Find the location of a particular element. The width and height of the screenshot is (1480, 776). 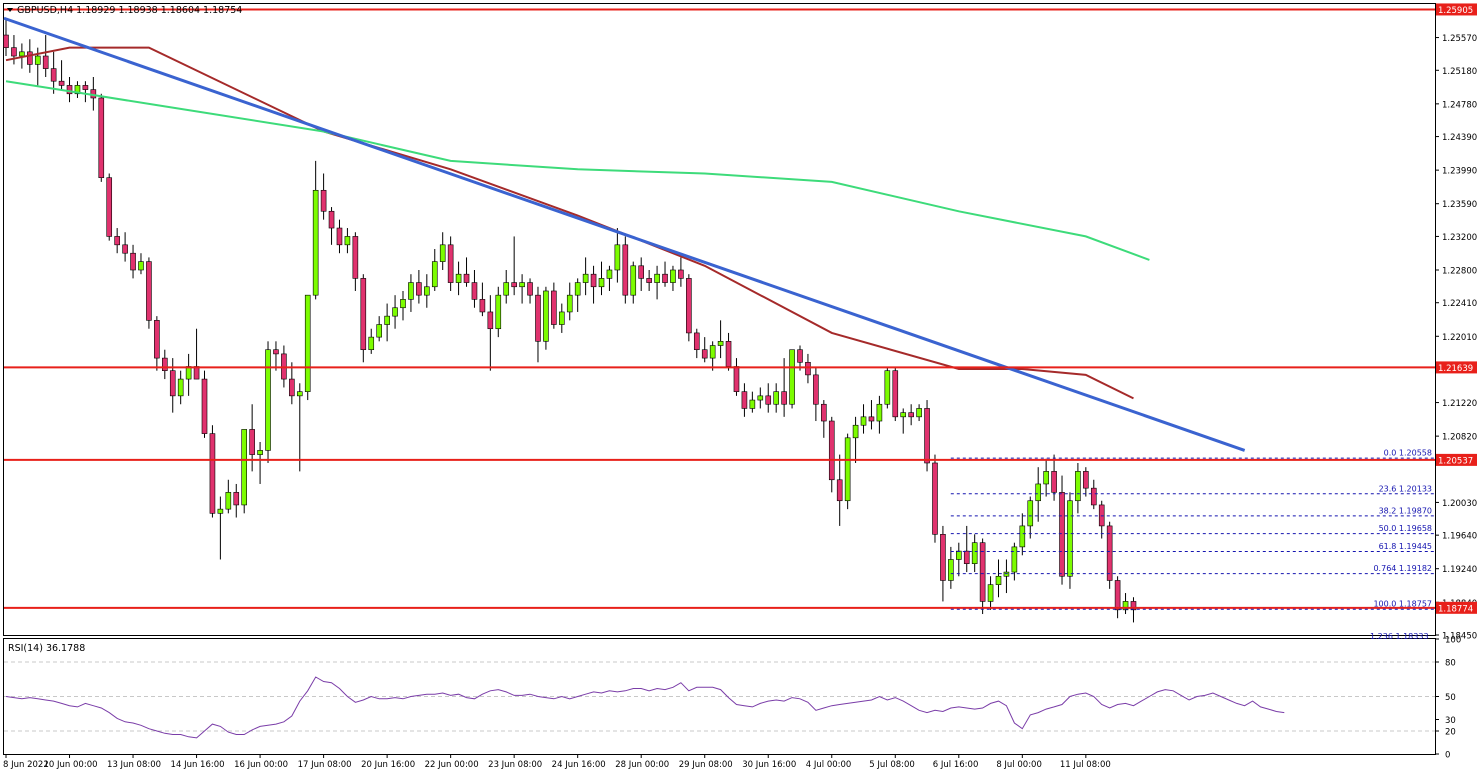

fib-level-label: 23.6 1.20133 is located at coordinates (1405, 488).